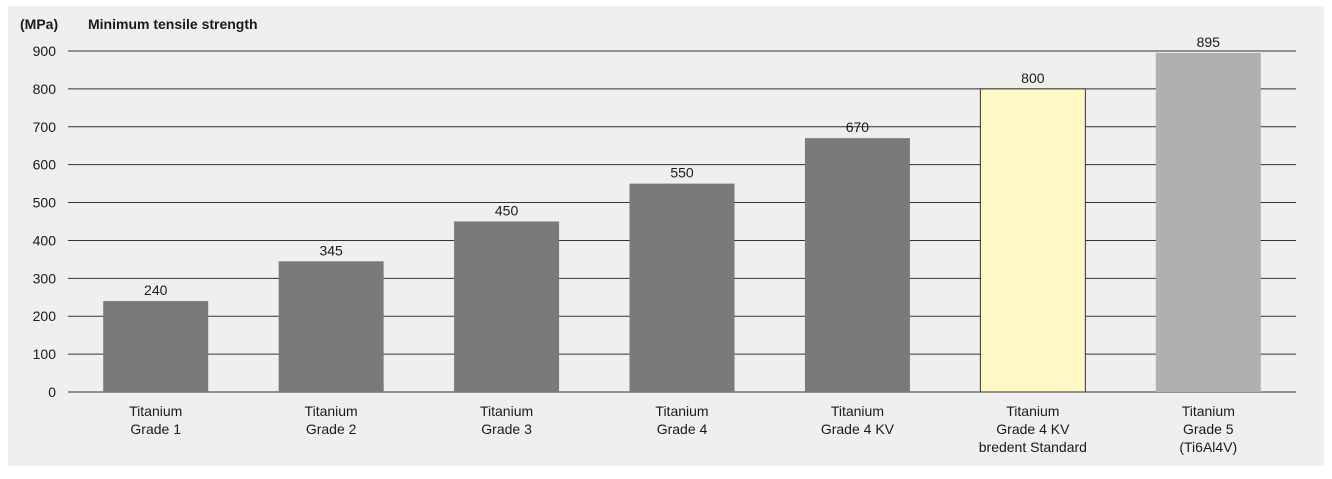  I want to click on category-label: Titanium Grade 1, so click(155, 420).